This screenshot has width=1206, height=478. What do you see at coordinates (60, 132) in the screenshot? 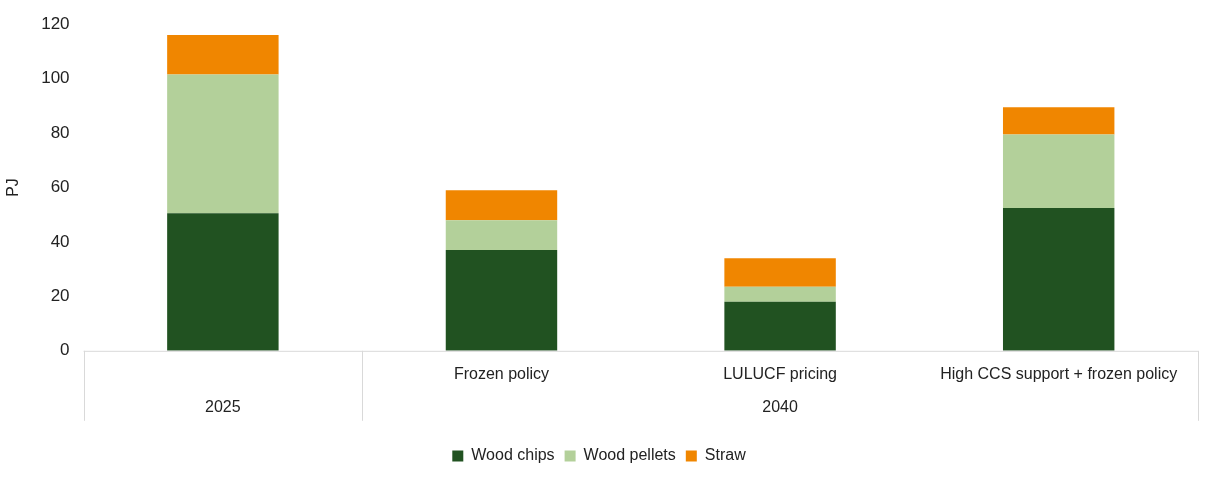
I see `y-tick-label: 80` at bounding box center [60, 132].